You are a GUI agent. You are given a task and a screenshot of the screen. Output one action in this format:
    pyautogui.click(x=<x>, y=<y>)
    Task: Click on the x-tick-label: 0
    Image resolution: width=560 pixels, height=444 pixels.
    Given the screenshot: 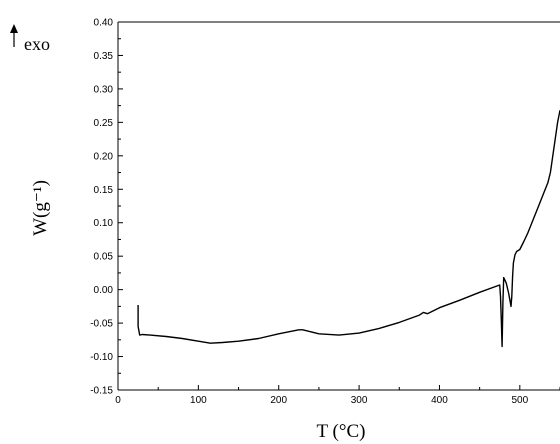 What is the action you would take?
    pyautogui.click(x=118, y=400)
    